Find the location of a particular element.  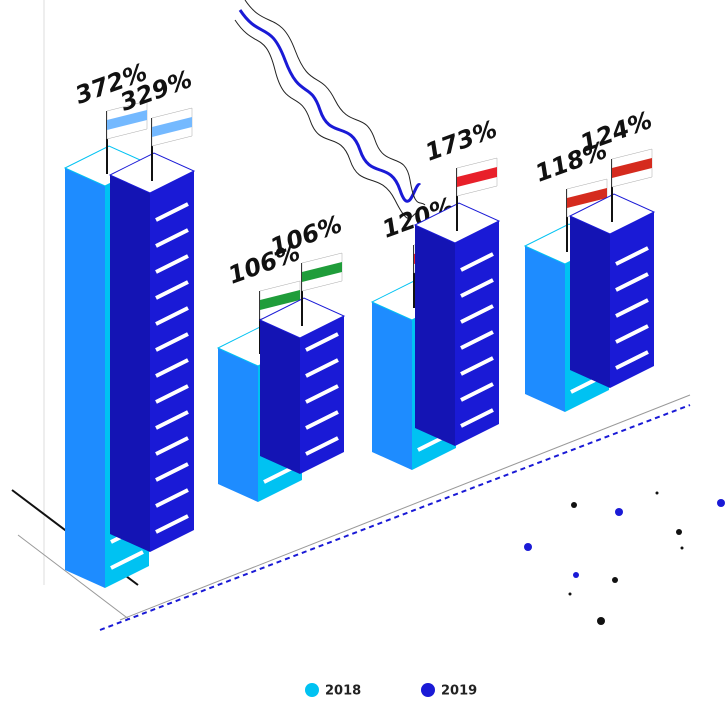

legend-label: 2019 is located at coordinates (459, 691).